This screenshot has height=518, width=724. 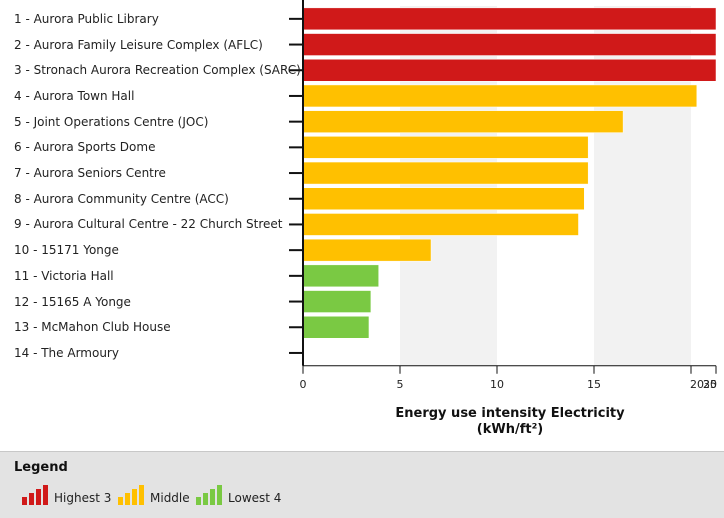 I want to click on category-label: 12 - 15165 A Yonge, so click(x=72, y=301).